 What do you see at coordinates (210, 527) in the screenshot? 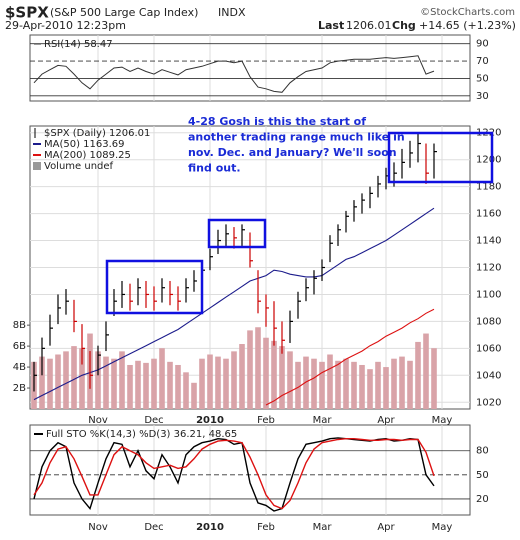
I see `x-tick-label: 2010` at bounding box center [210, 527].